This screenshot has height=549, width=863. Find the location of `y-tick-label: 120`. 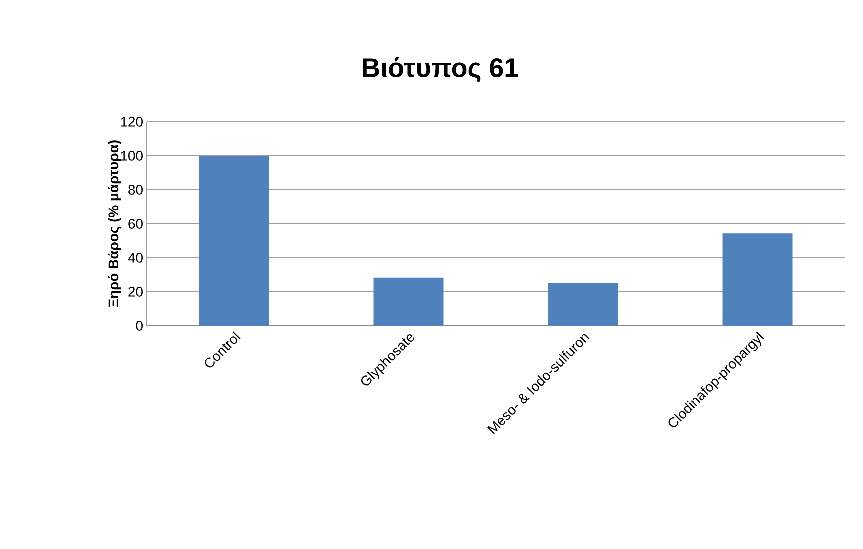

y-tick-label: 120 is located at coordinates (132, 122).